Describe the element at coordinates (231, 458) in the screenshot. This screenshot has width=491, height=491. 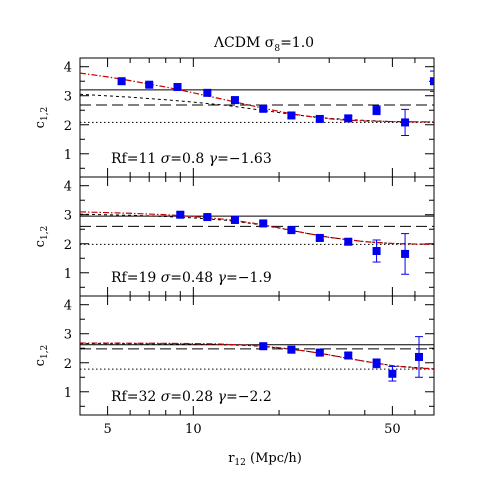
I see `x-axis-label-main: r` at that location.